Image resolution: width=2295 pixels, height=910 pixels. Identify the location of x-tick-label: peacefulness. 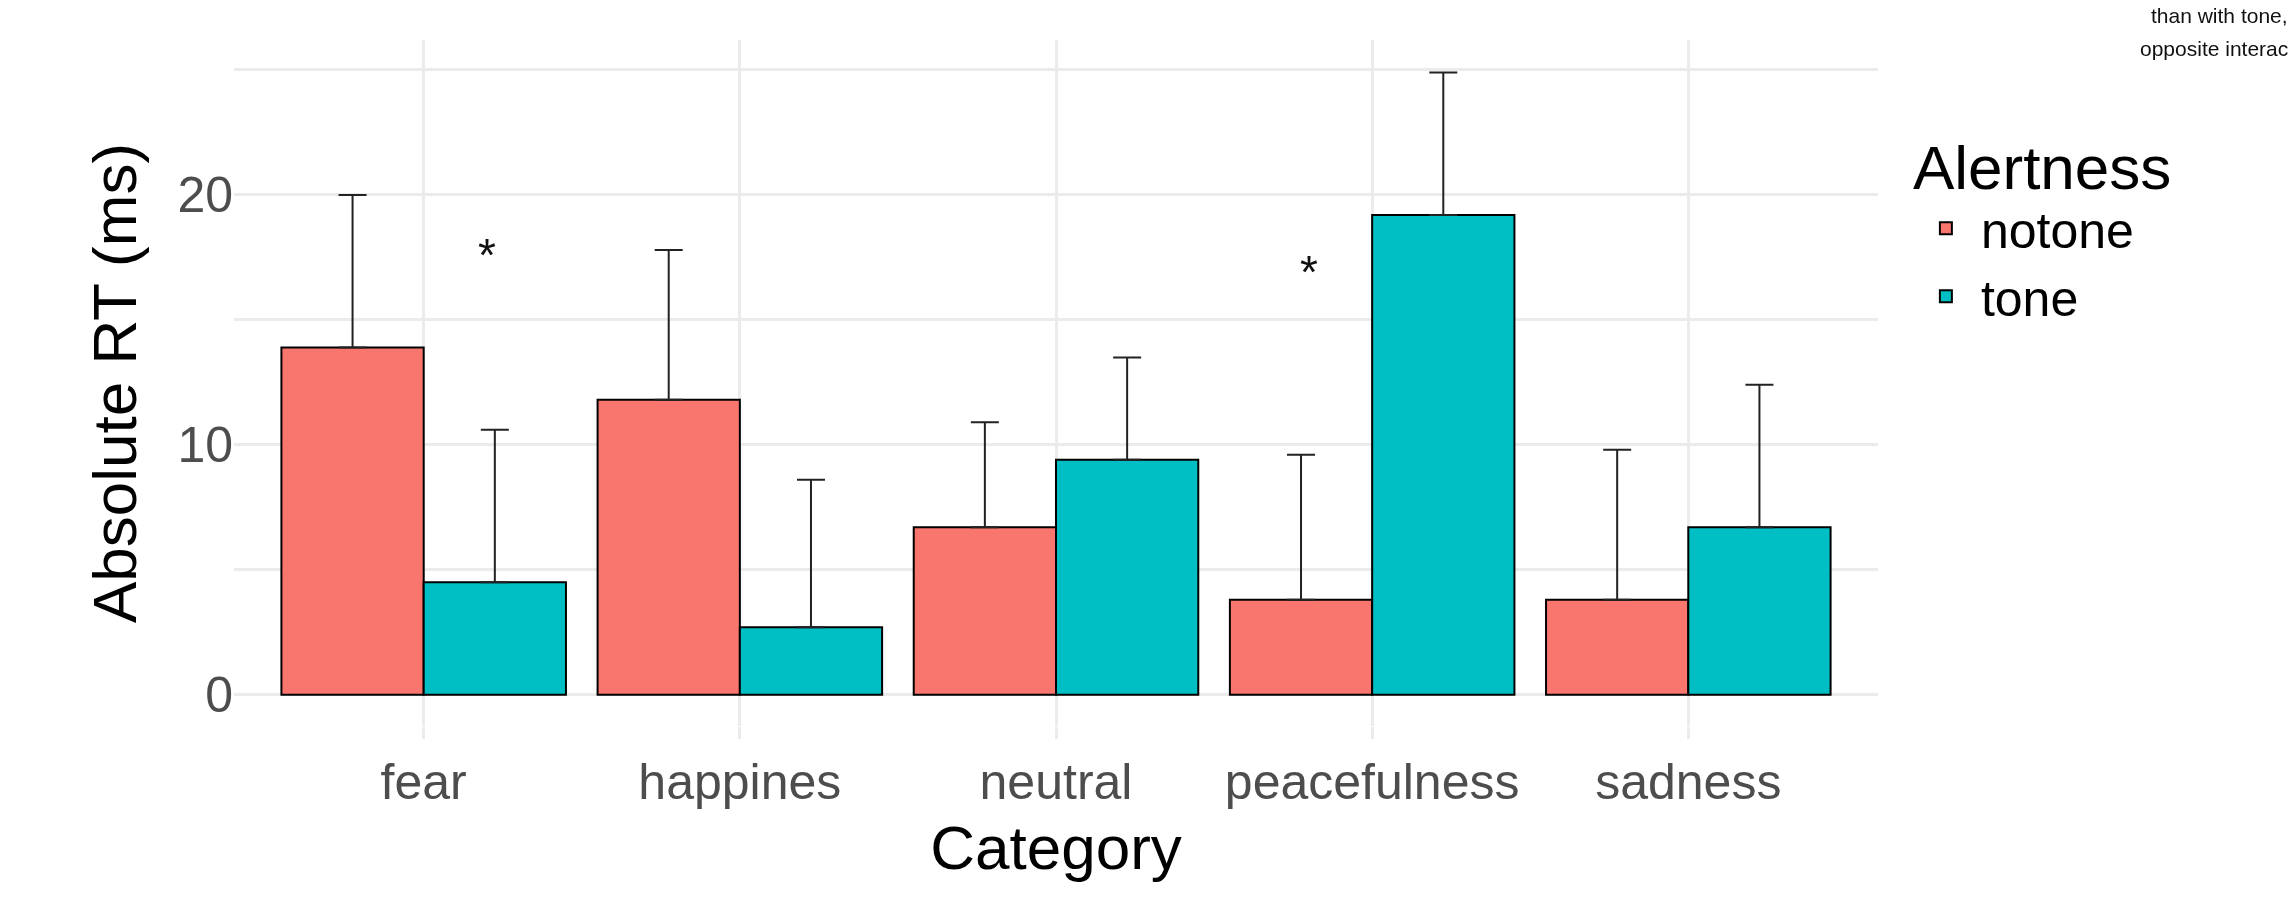
(1372, 782).